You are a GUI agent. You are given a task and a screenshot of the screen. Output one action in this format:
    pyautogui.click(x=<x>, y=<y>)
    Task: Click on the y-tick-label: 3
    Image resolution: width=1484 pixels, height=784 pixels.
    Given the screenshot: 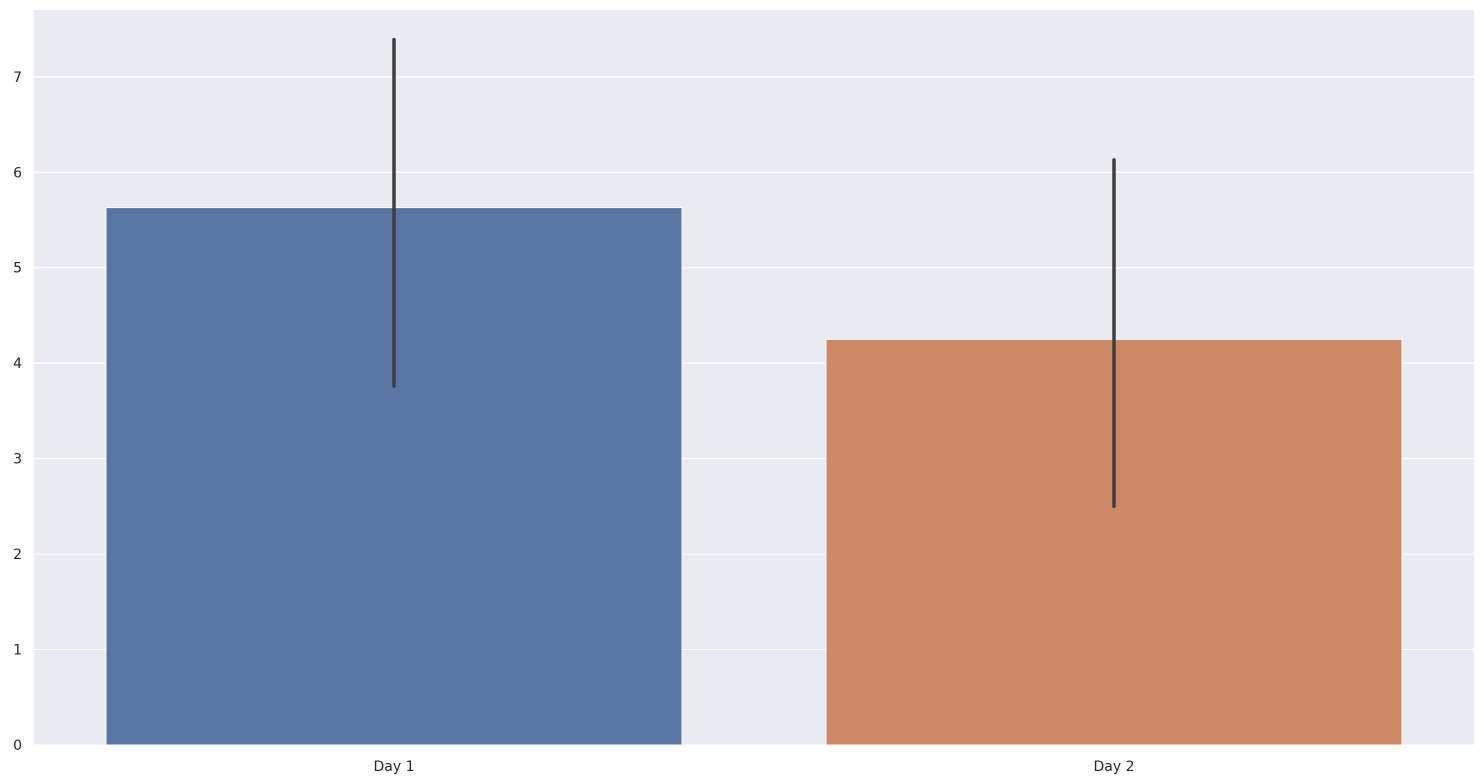 What is the action you would take?
    pyautogui.click(x=17, y=460)
    